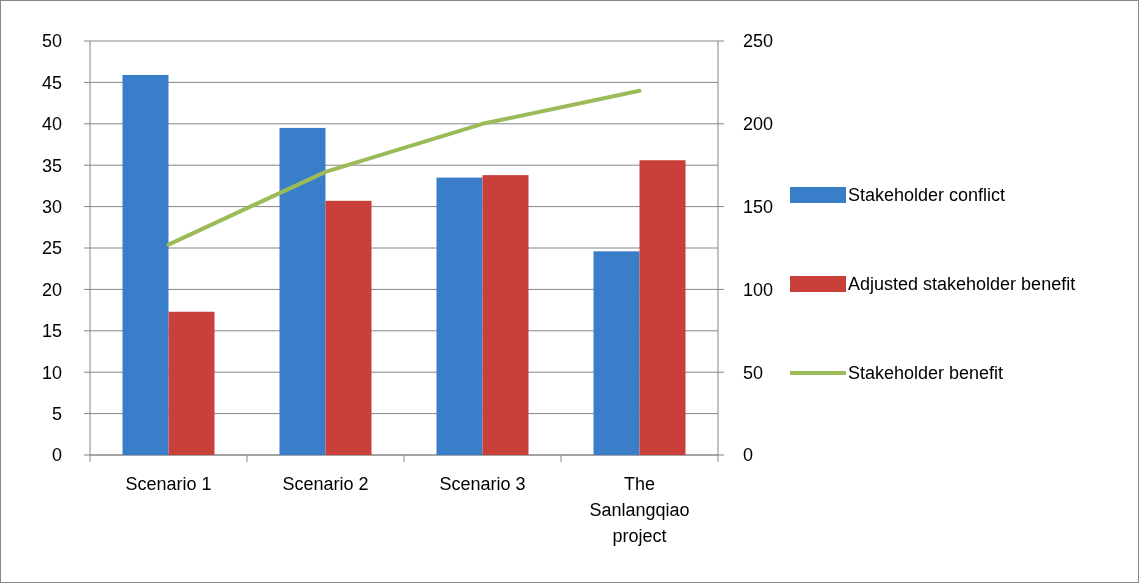 The width and height of the screenshot is (1139, 583). I want to click on y2-tick-label: 150, so click(758, 206).